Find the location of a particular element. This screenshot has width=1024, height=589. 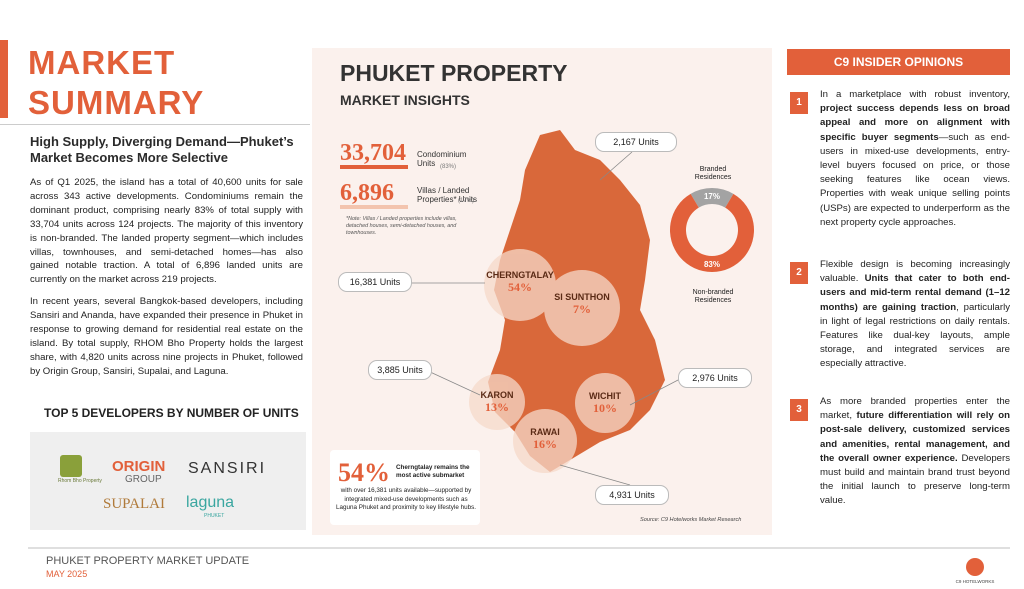

text-run: In a marketplace with robust inventory, is located at coordinates (915, 94).